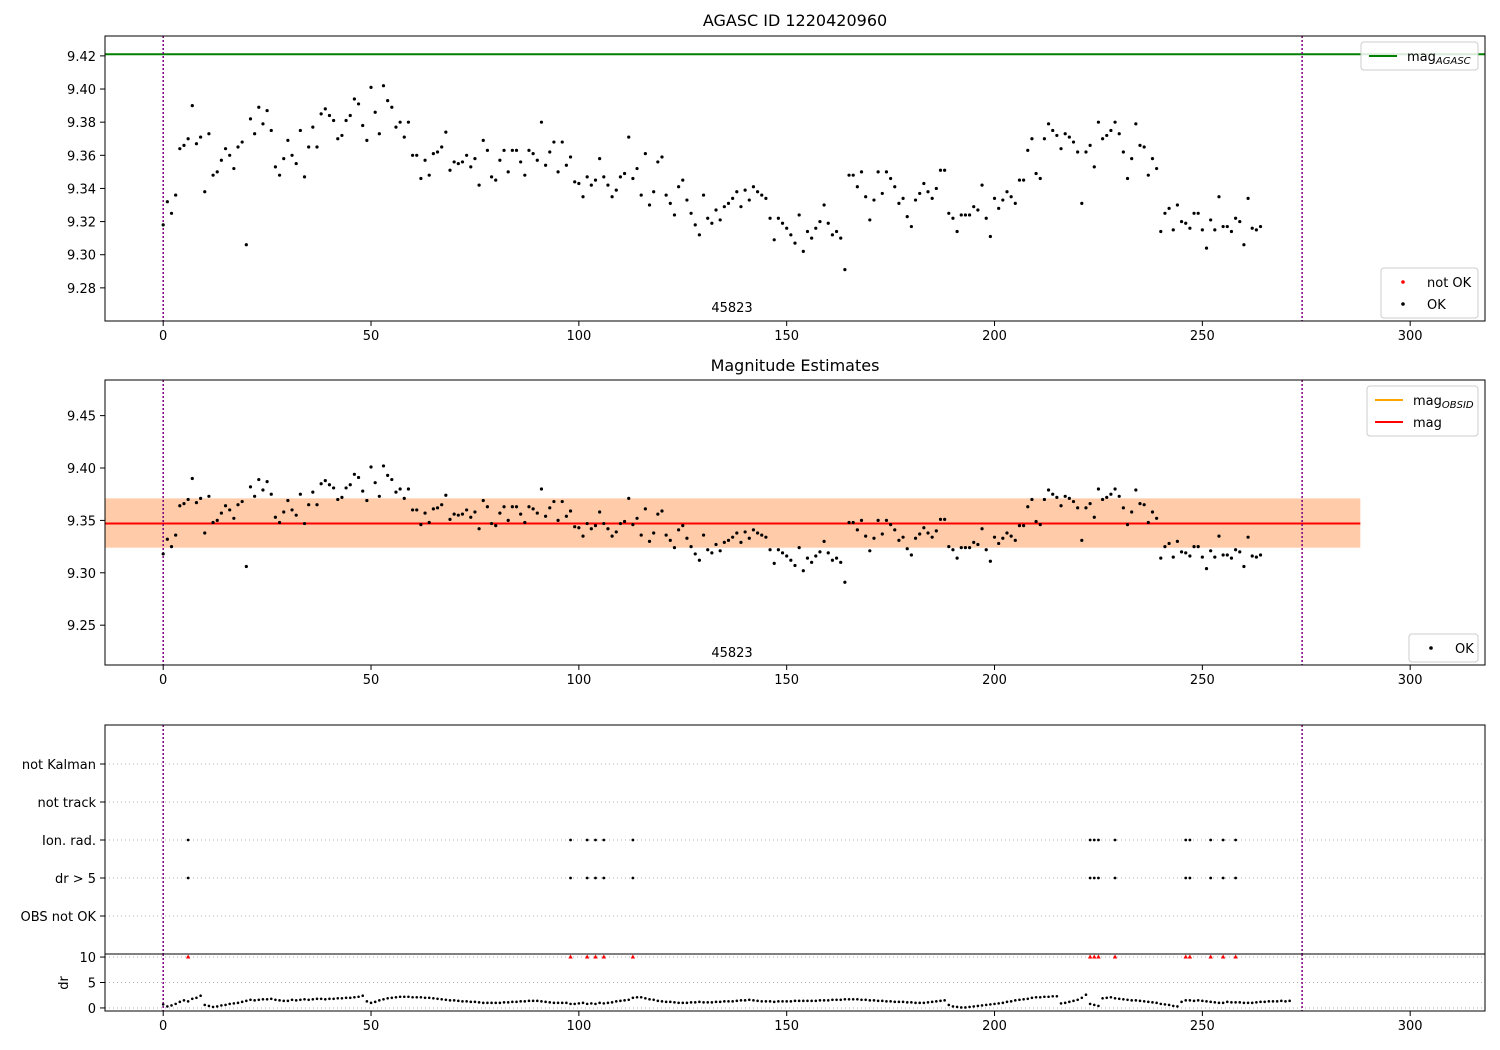 The height and width of the screenshot is (1050, 1500). Describe the element at coordinates (1410, 680) in the screenshot. I see `p2-xtick-label: 300` at that location.